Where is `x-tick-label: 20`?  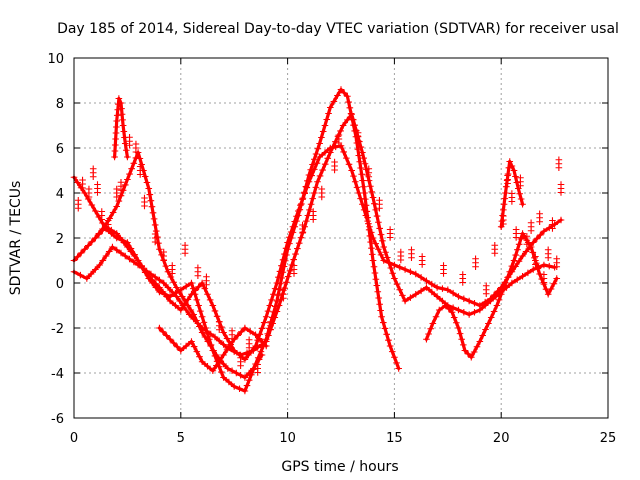
x-tick-label: 20 is located at coordinates (501, 438).